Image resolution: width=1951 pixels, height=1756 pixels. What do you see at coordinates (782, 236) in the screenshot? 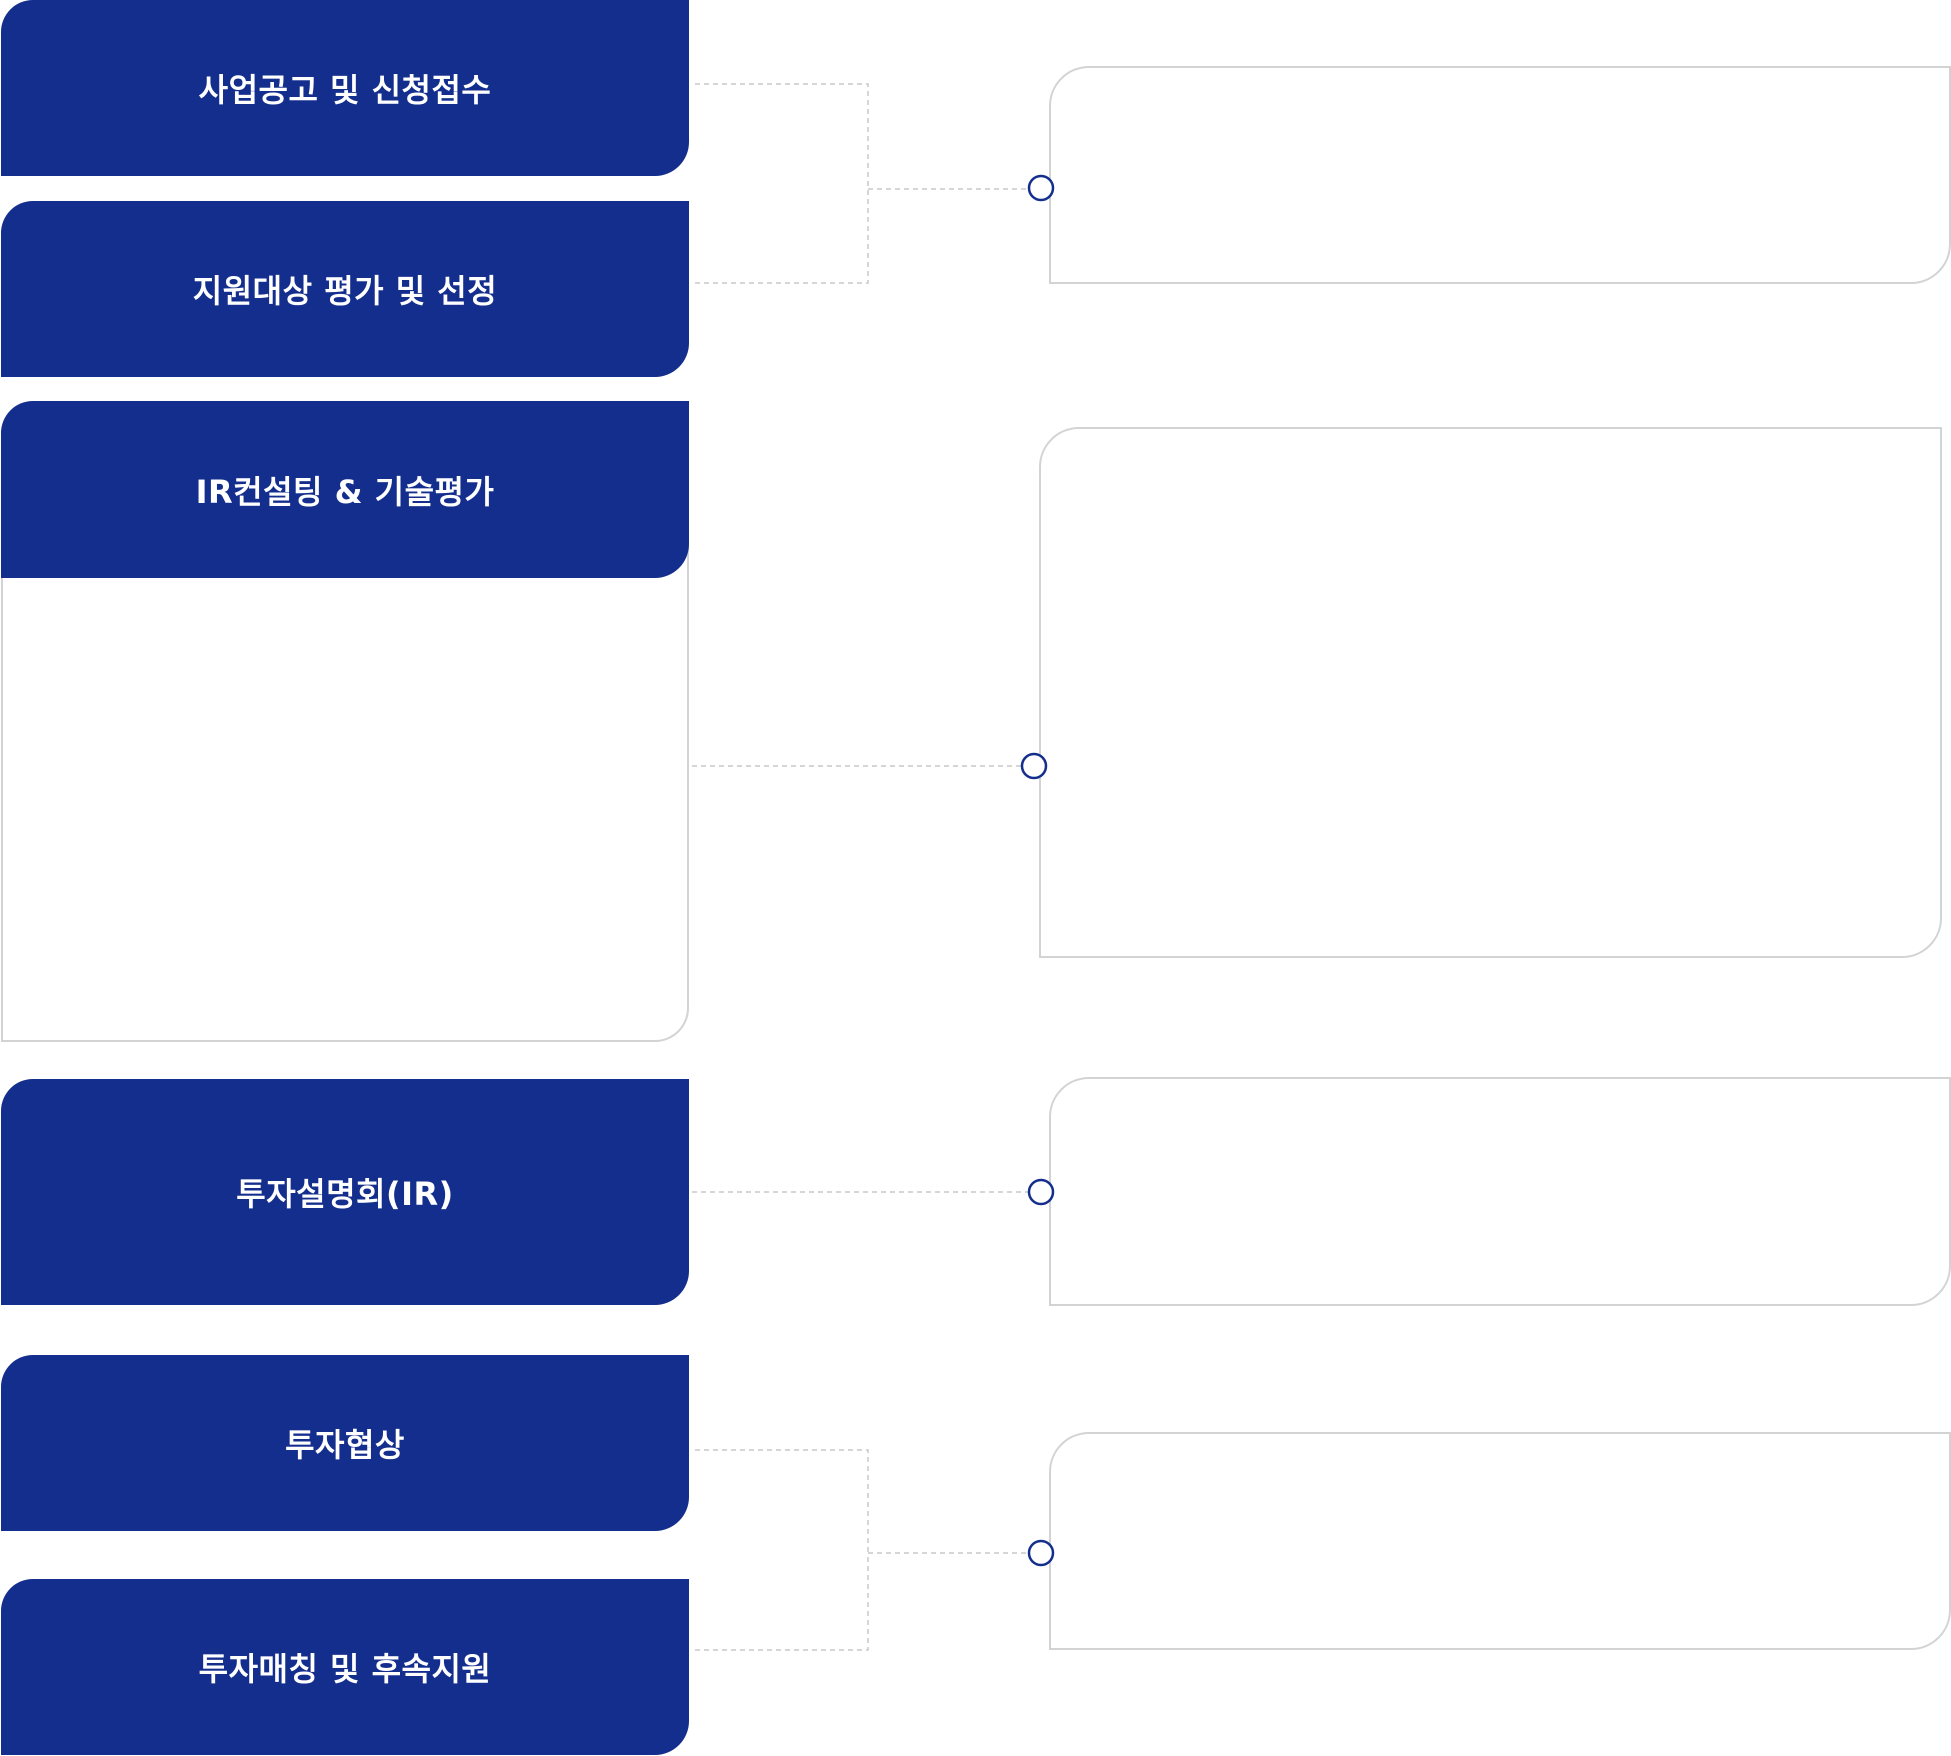
I see `connector-step2` at bounding box center [782, 236].